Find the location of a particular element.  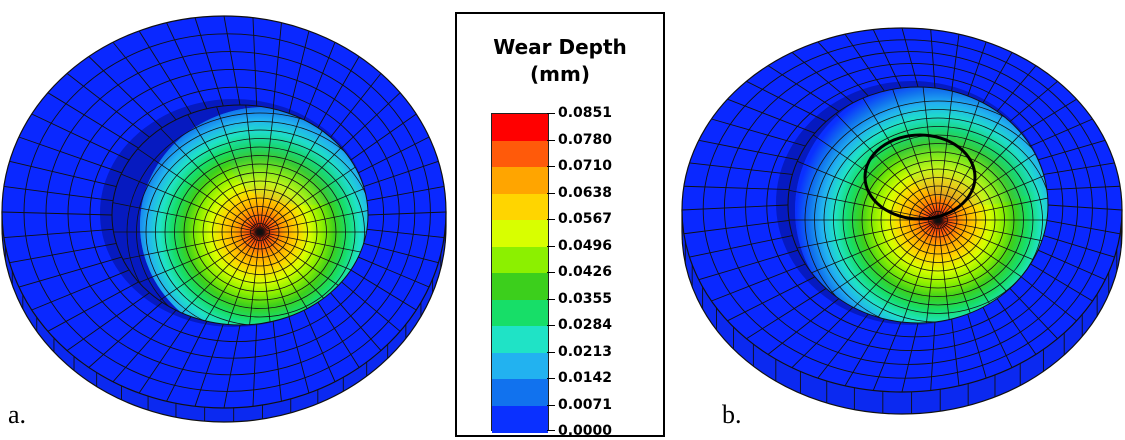

legend-value-label: 0.0851 is located at coordinates (585, 113).